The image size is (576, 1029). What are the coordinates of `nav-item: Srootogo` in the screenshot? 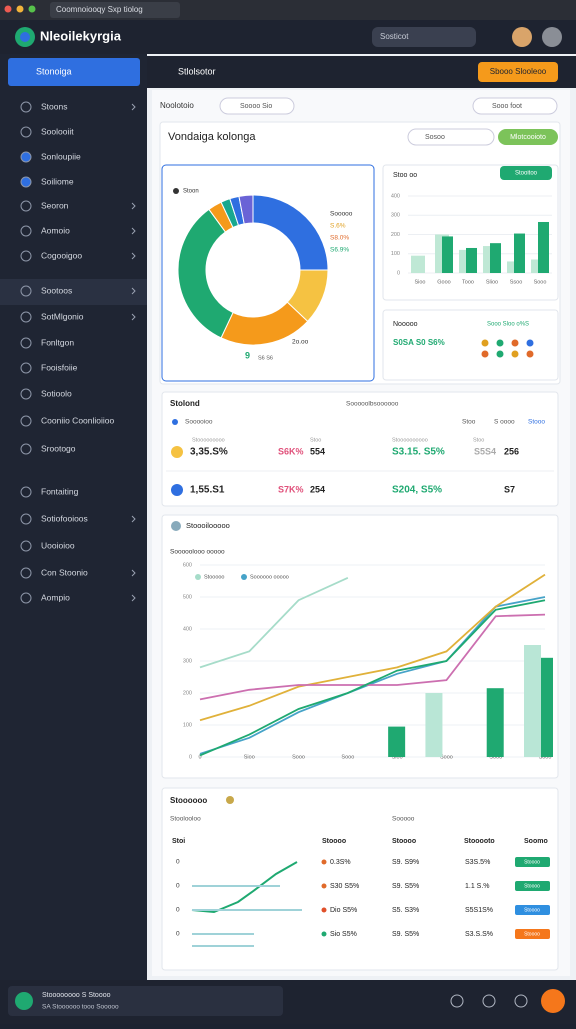 It's located at (58, 448).